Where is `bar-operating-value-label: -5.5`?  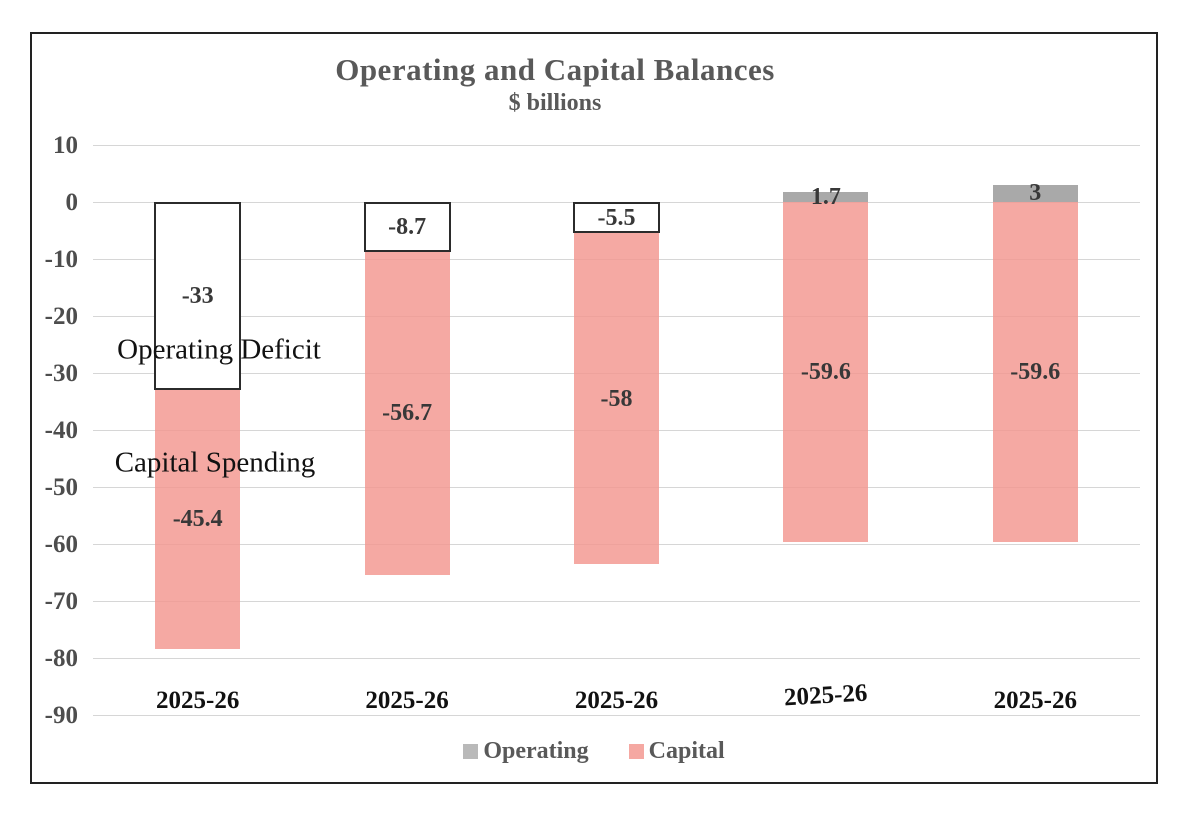
bar-operating-value-label: -5.5 is located at coordinates (616, 217).